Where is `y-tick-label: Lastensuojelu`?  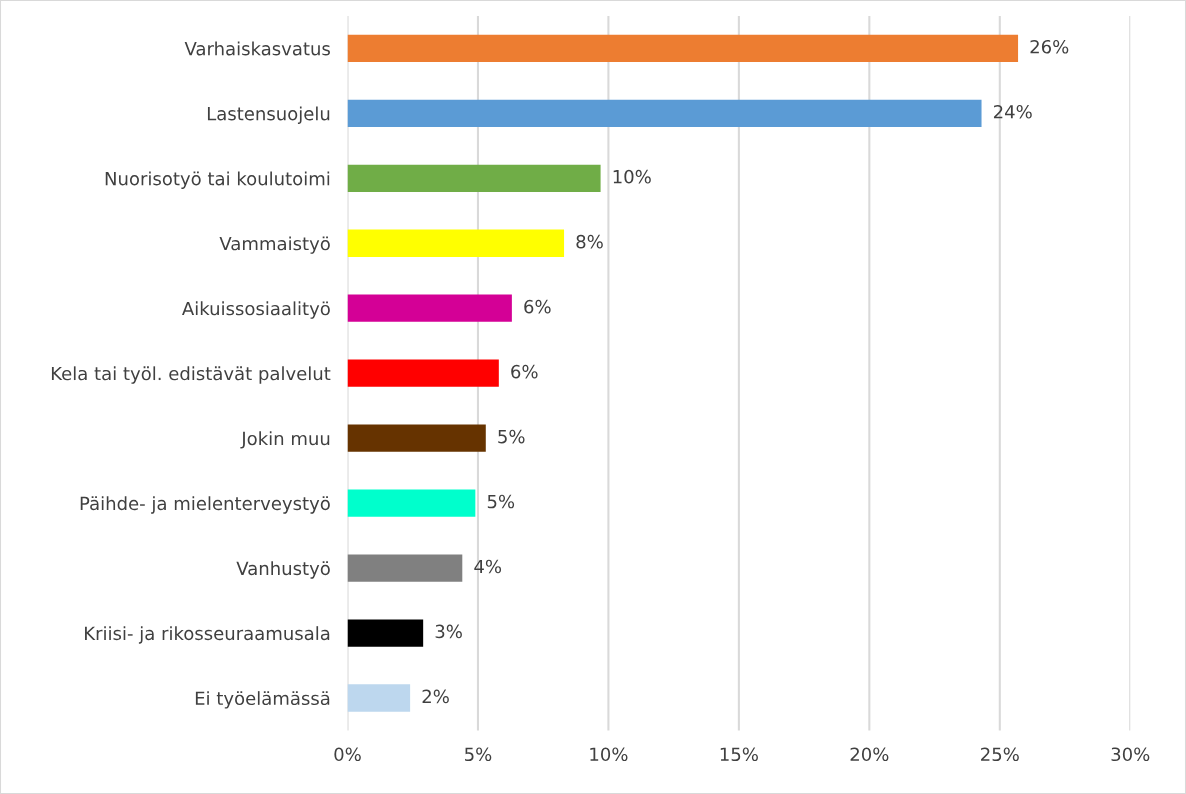
y-tick-label: Lastensuojelu is located at coordinates (268, 115).